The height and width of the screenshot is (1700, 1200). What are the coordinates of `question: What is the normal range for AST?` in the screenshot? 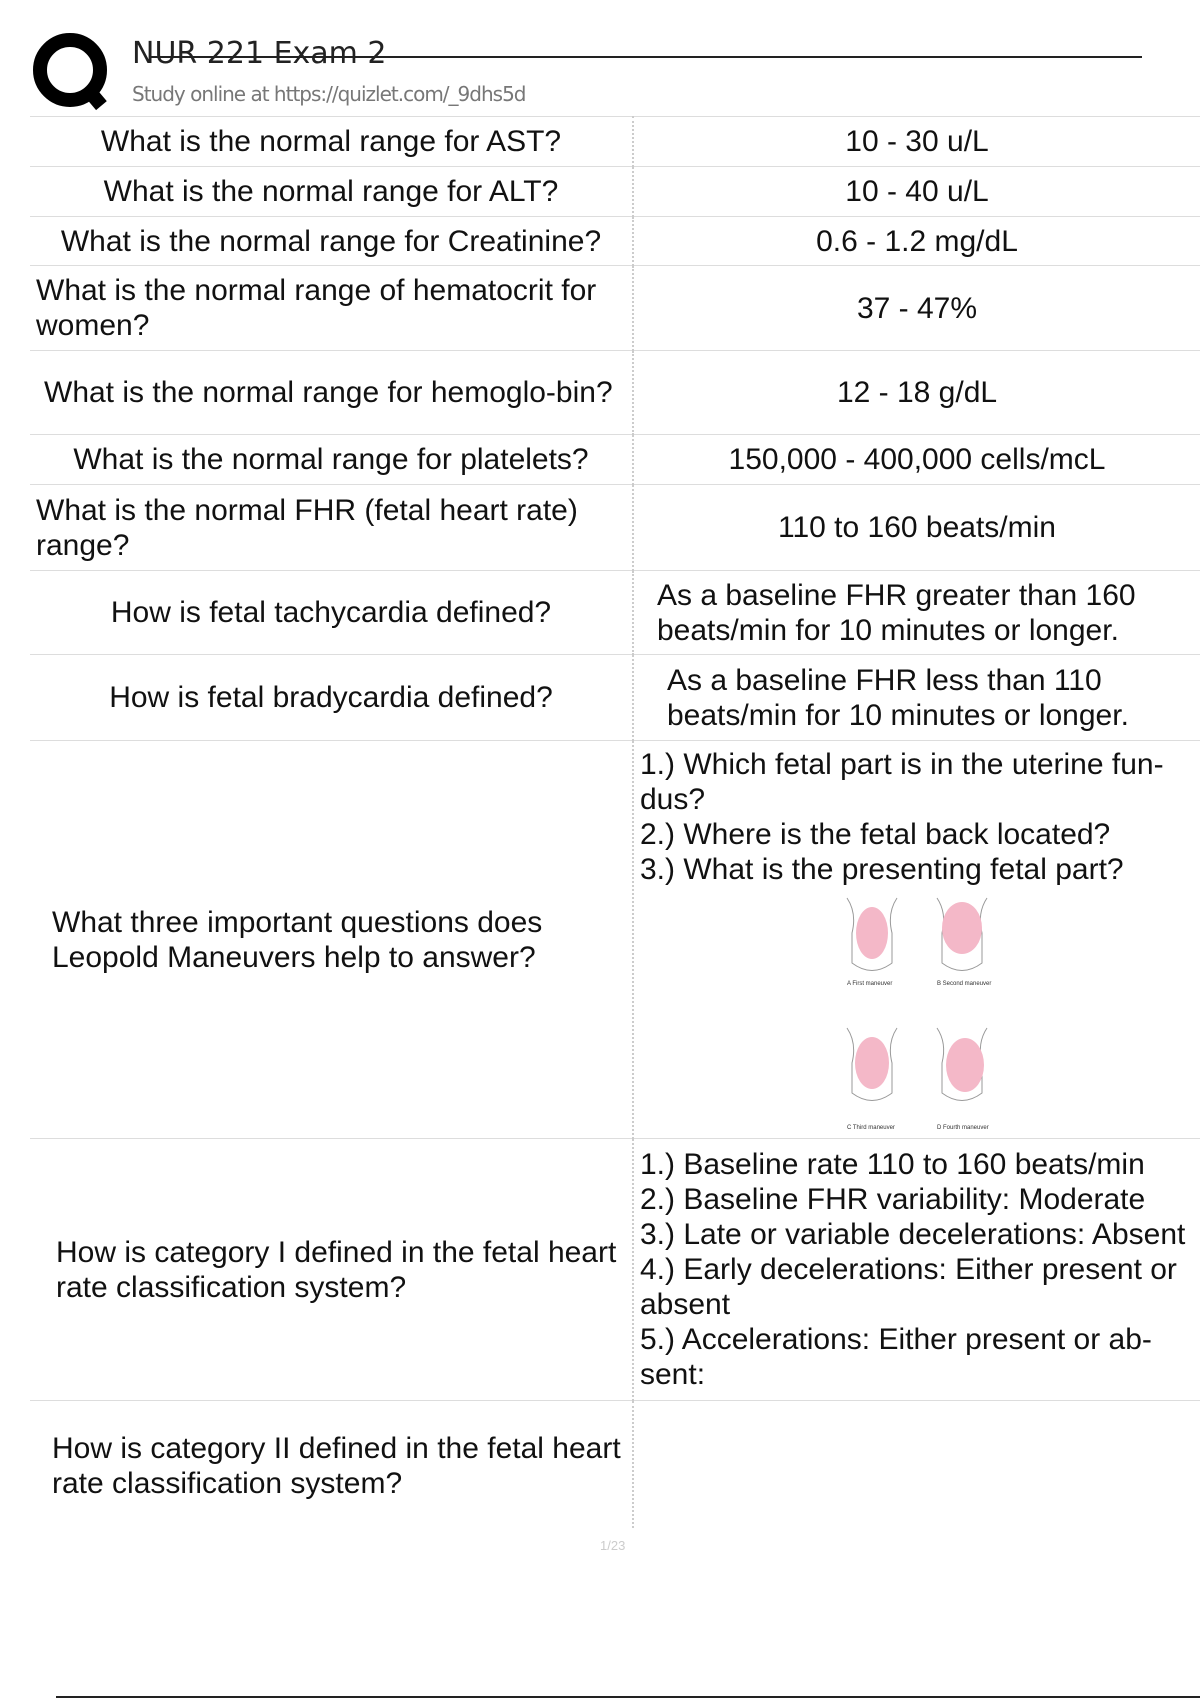 It's located at (332, 141).